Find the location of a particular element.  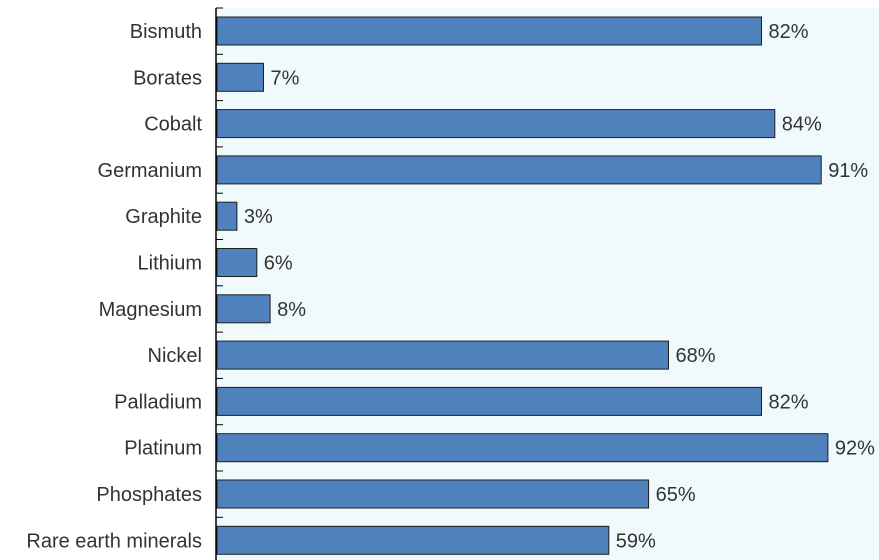

bar-bismuth is located at coordinates (489, 31).